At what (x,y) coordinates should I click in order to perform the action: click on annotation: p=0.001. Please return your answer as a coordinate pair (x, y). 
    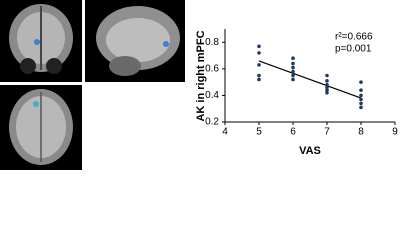
    Looking at the image, I should click on (353, 49).